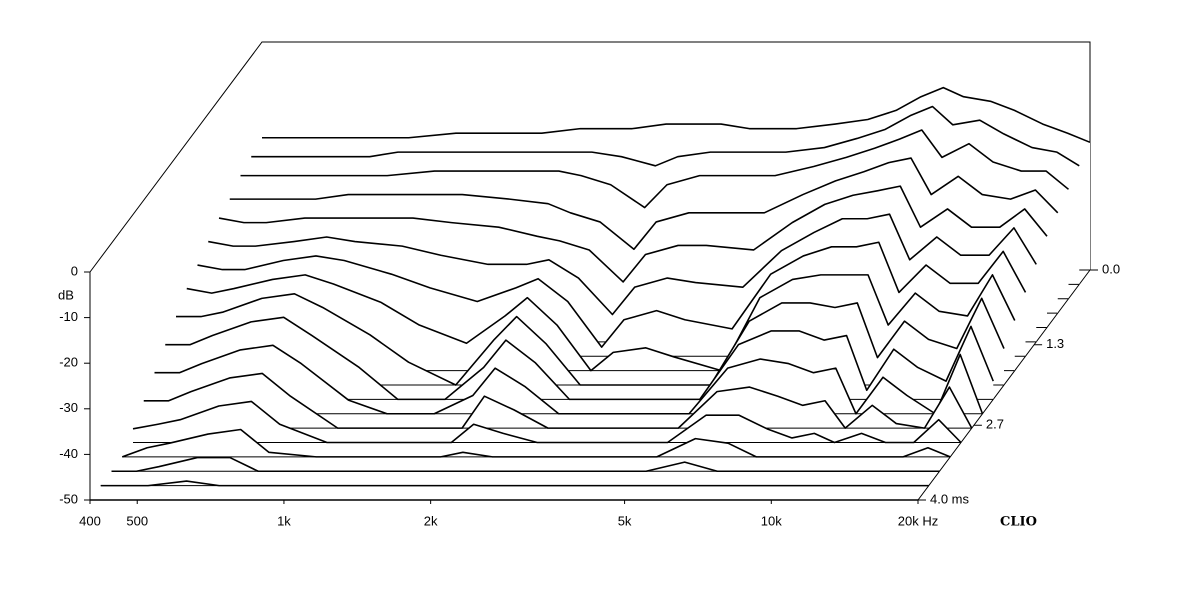 This screenshot has width=1181, height=591. I want to click on z-tick-label: 2.7, so click(995, 424).